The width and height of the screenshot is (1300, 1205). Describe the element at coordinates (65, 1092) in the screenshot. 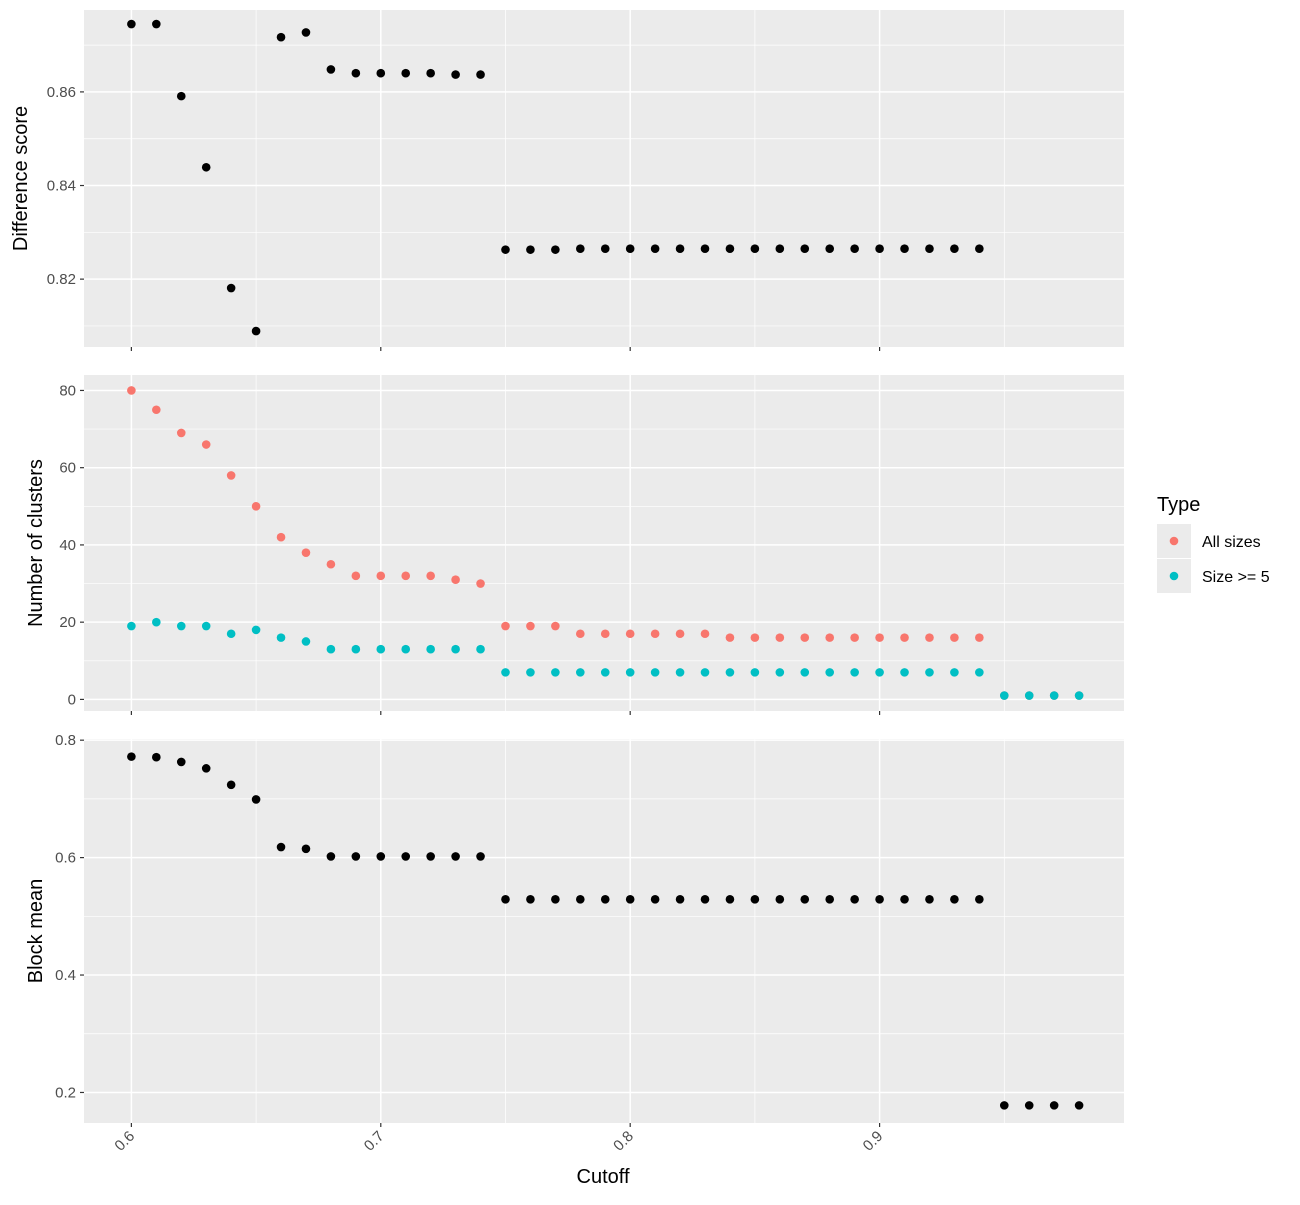

I see `y-tick-label: 0.2` at that location.